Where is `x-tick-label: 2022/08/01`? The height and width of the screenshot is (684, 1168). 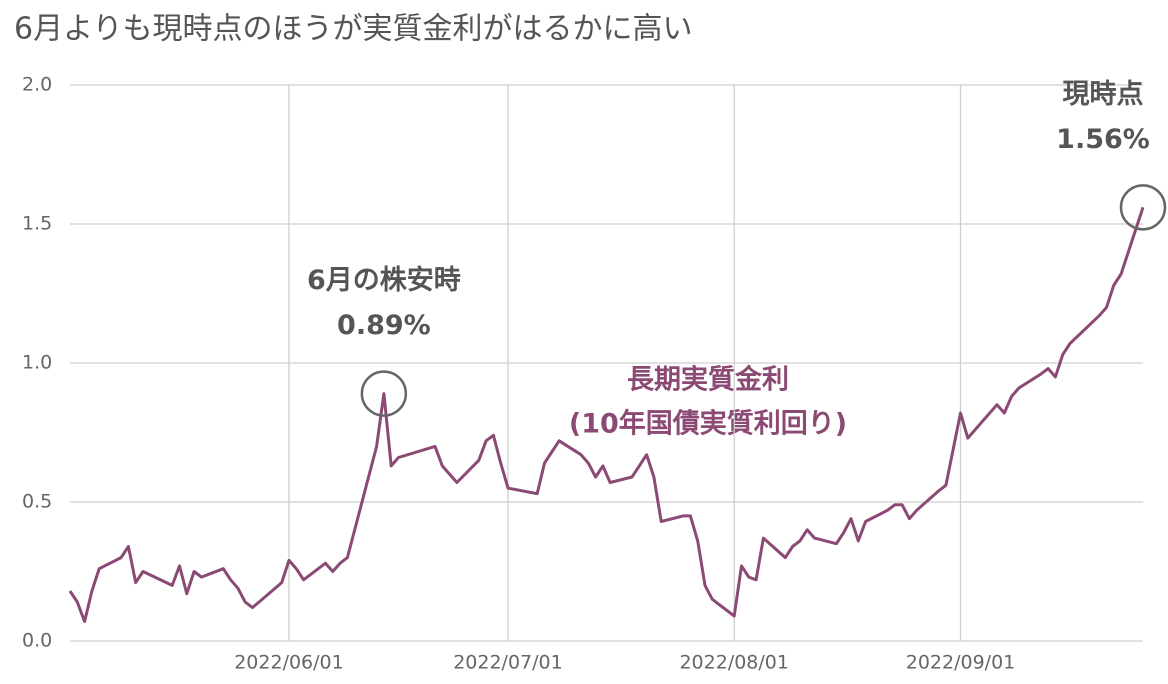
x-tick-label: 2022/08/01 is located at coordinates (734, 663).